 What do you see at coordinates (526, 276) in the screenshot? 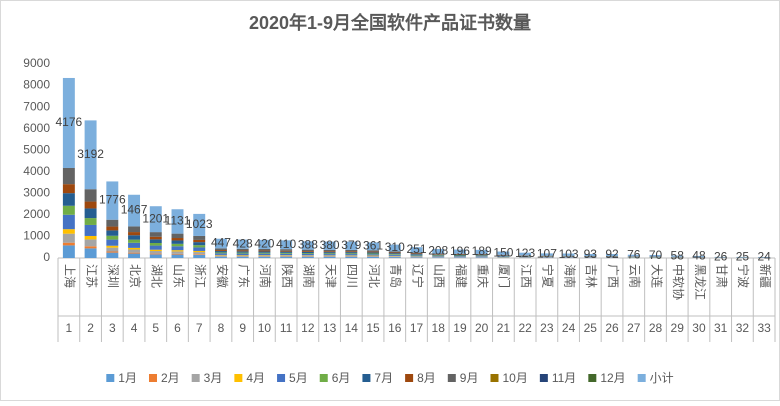
I see `x-tick-label: 江西` at bounding box center [526, 276].